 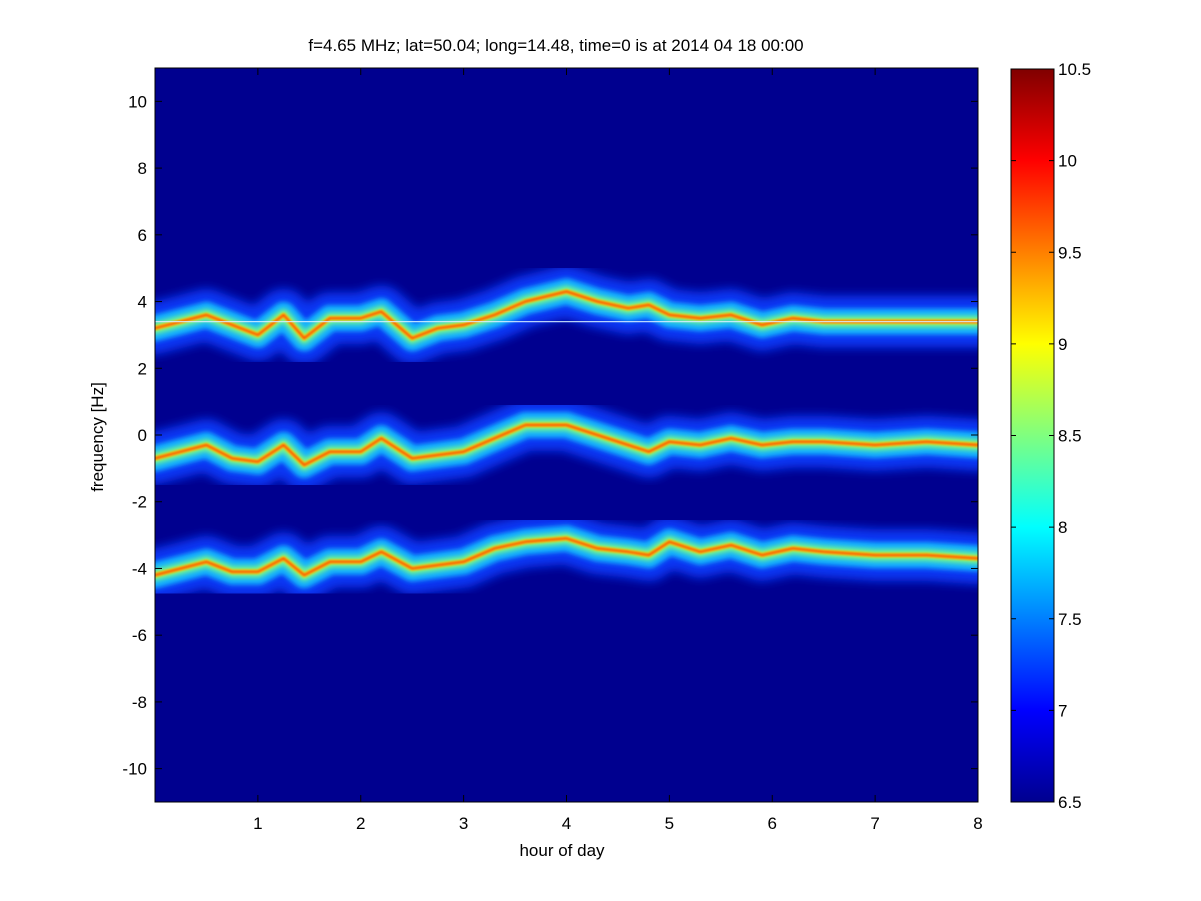 I want to click on y-tick-label: 6, so click(x=142, y=235).